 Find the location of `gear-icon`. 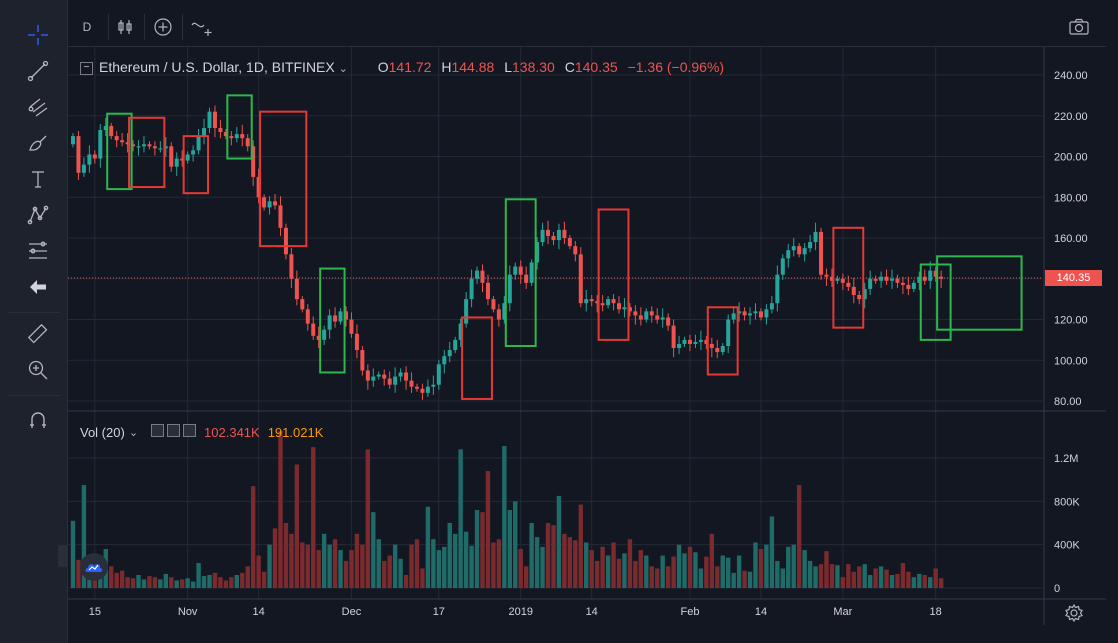

gear-icon is located at coordinates (1074, 613).